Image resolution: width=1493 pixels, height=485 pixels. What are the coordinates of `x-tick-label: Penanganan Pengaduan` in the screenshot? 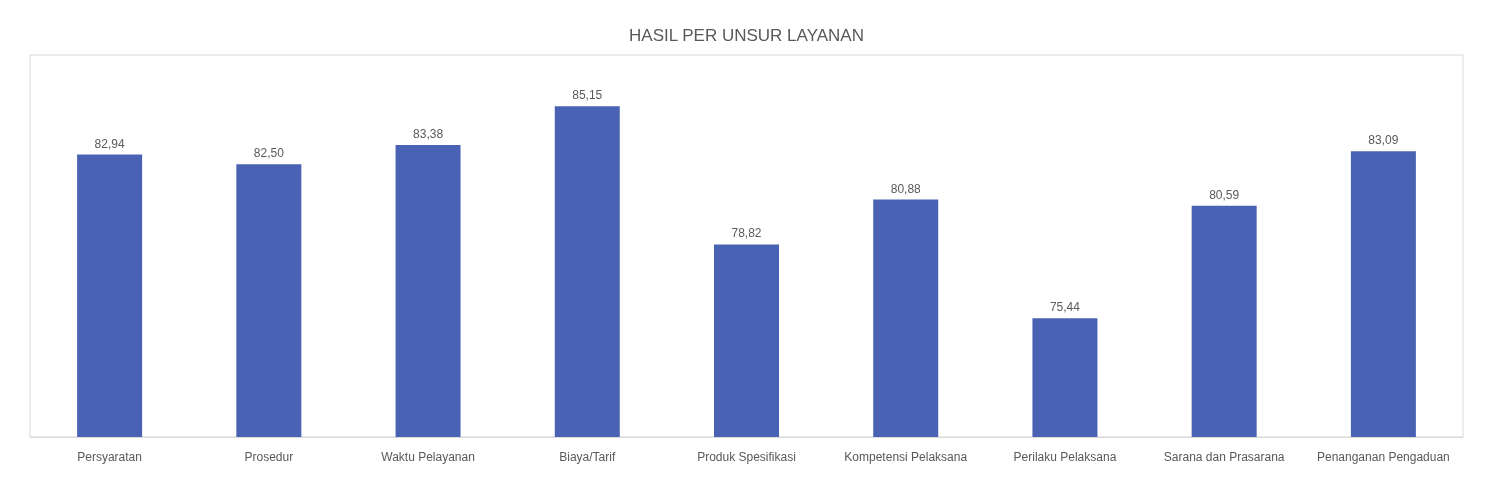 It's located at (1383, 457).